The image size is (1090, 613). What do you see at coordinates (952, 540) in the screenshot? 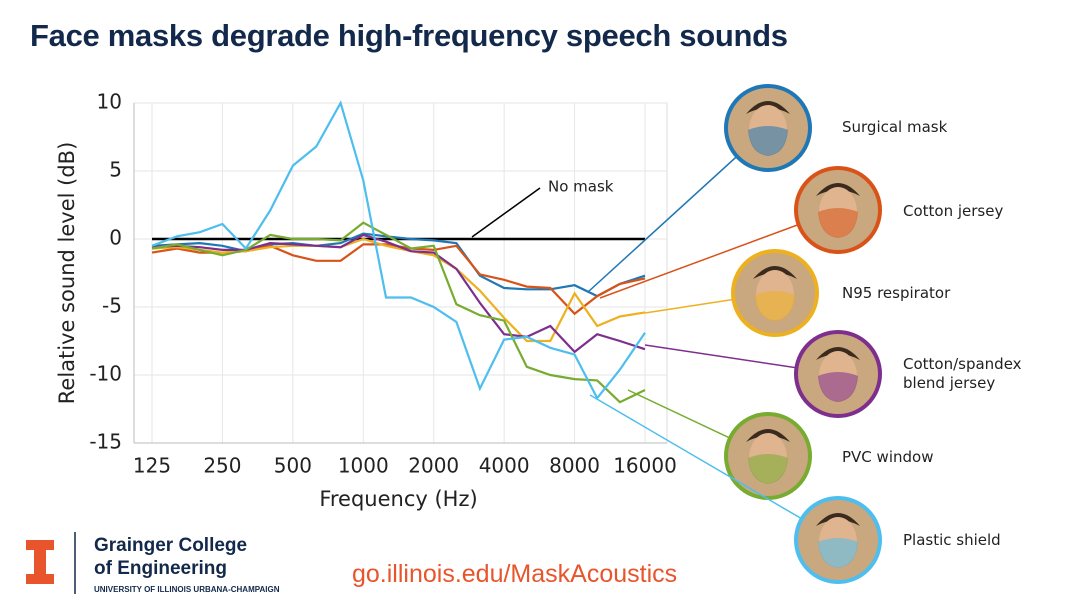
I see `legend-label: Plastic shield` at bounding box center [952, 540].